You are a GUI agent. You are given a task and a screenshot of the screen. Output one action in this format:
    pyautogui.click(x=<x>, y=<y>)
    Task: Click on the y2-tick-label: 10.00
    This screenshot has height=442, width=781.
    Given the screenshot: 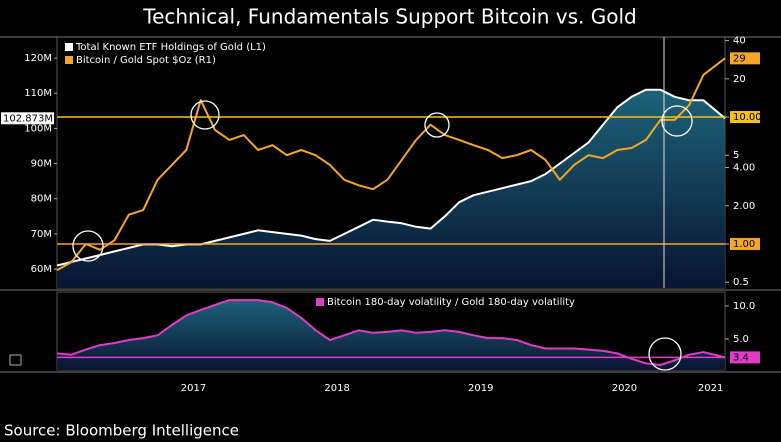 What is the action you would take?
    pyautogui.click(x=747, y=117)
    